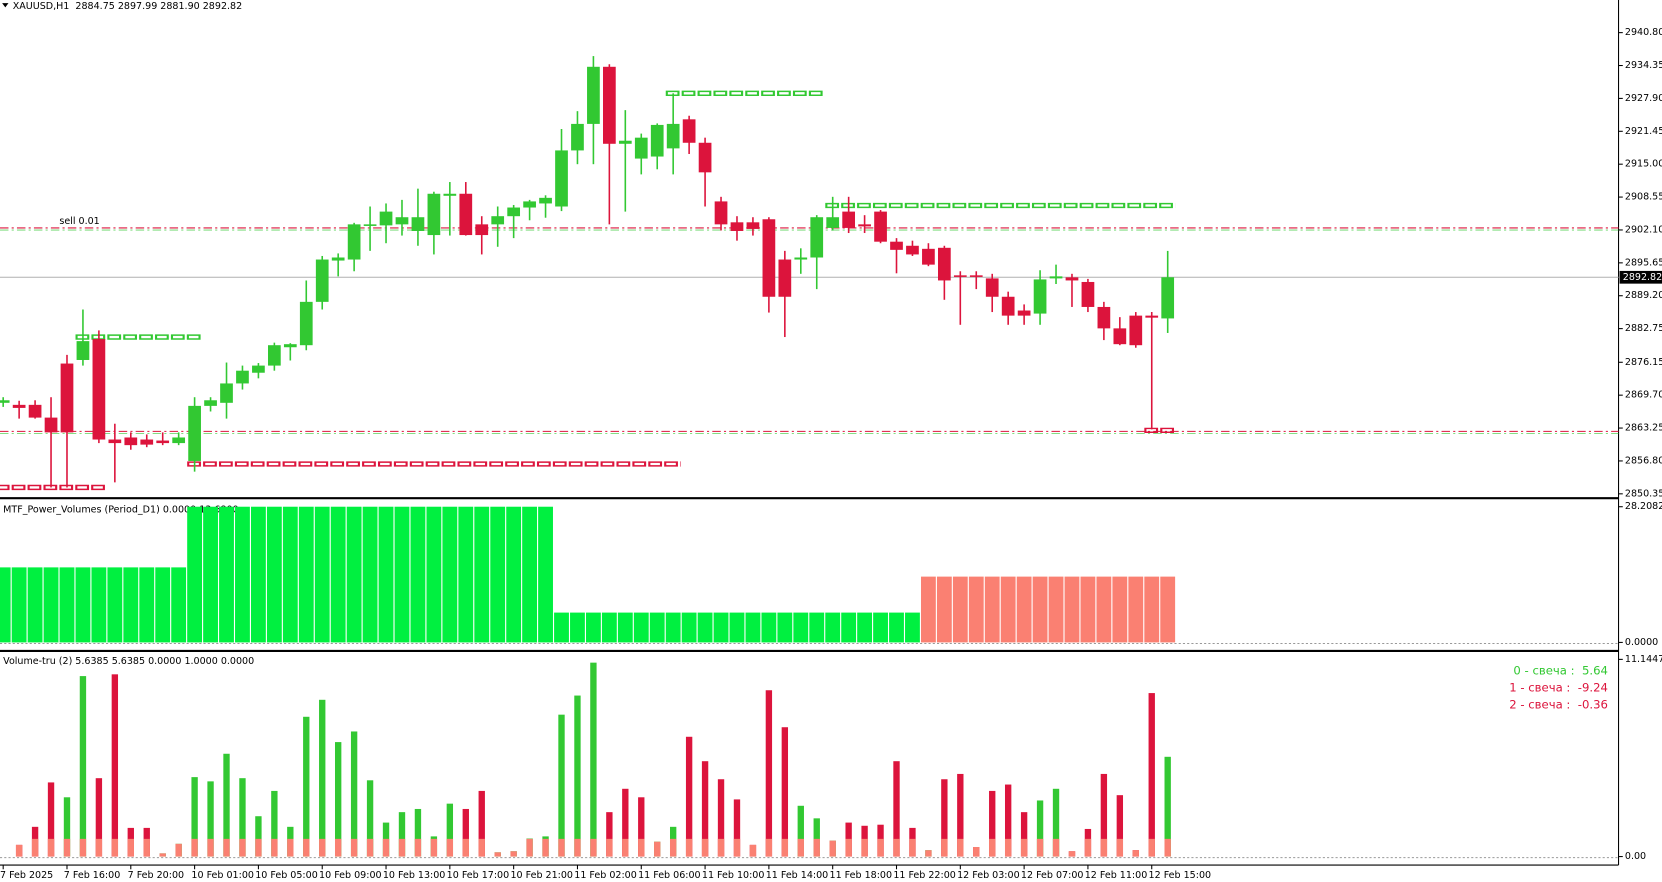 The height and width of the screenshot is (882, 1662). I want to click on x-tick-label: 7 Feb 2025, so click(26, 875).